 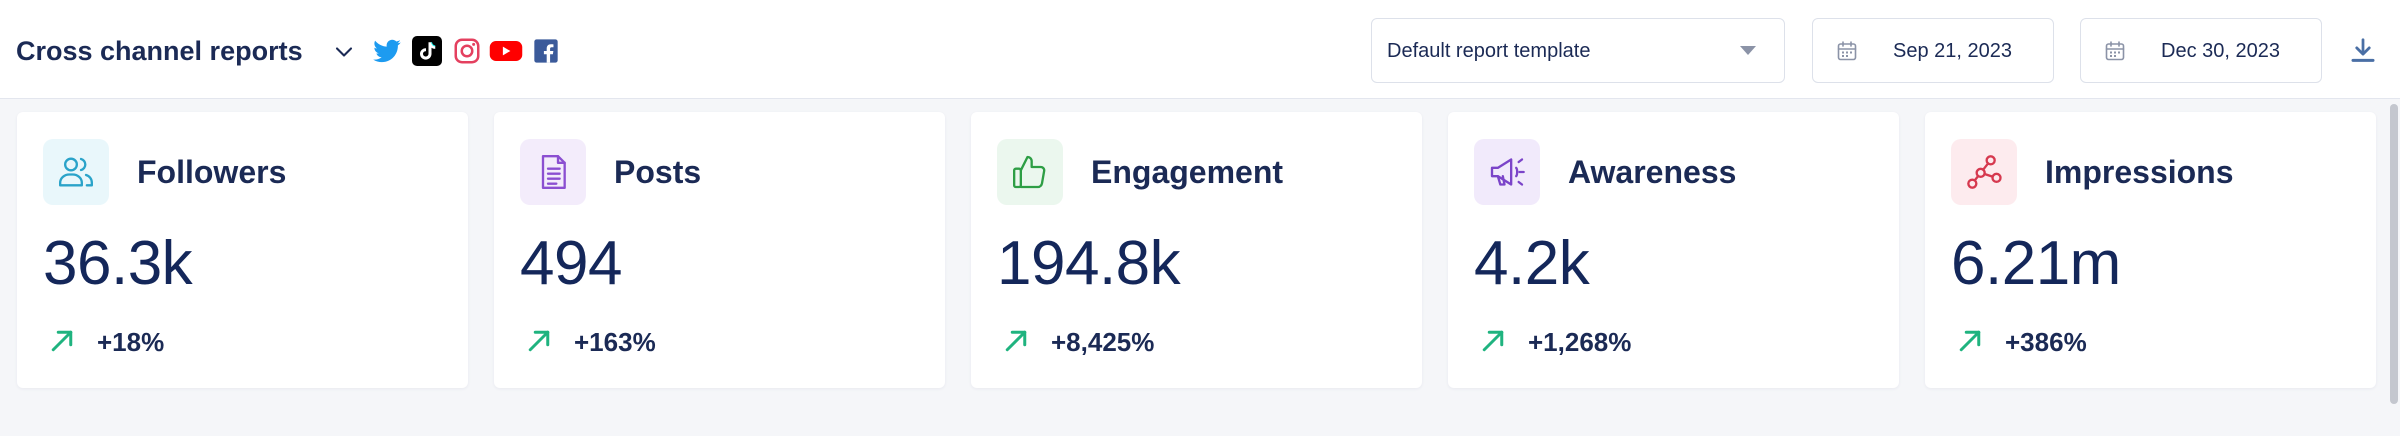 What do you see at coordinates (467, 51) in the screenshot?
I see `instagram-icon` at bounding box center [467, 51].